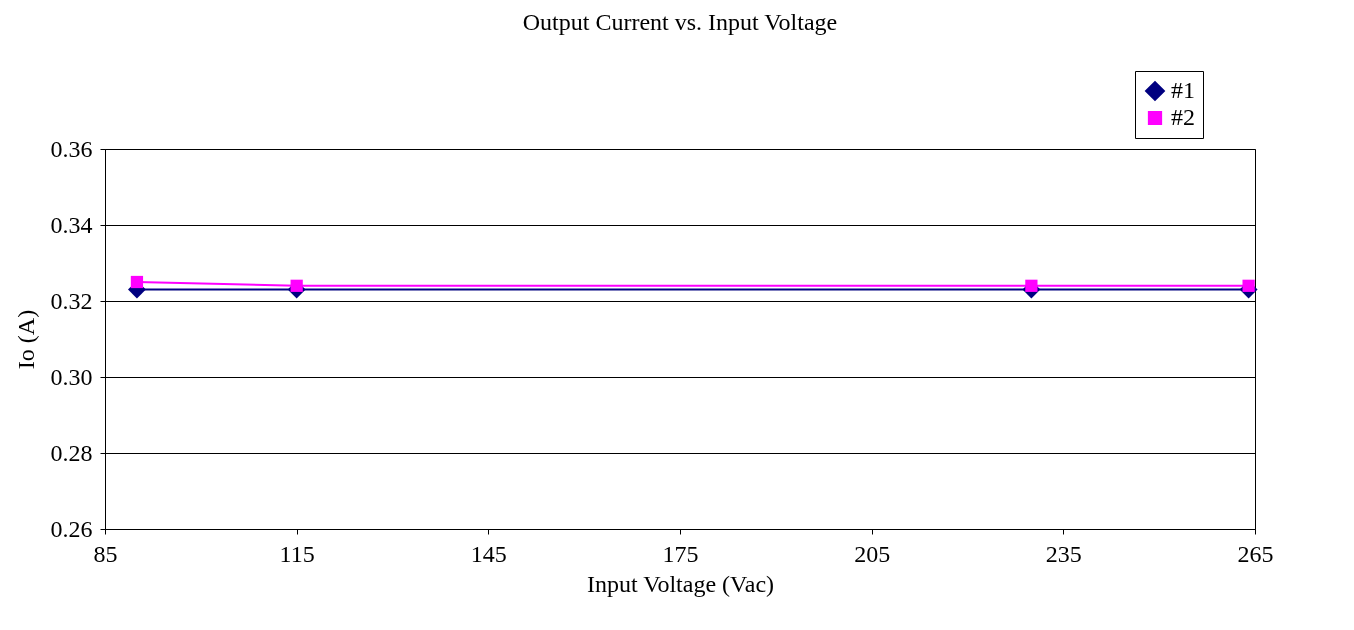 The height and width of the screenshot is (630, 1354). Describe the element at coordinates (25, 339) in the screenshot. I see `y-axis-title: Io (A)` at that location.